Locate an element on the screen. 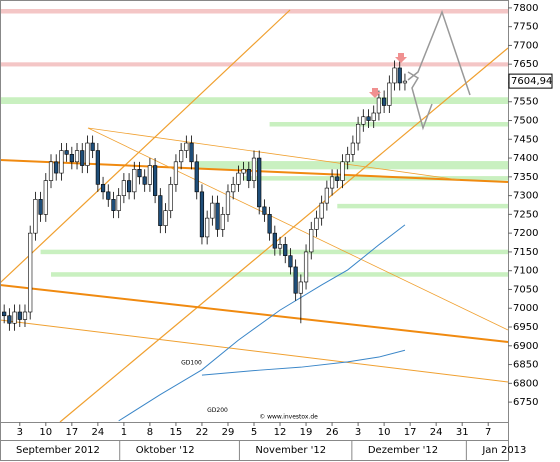 The height and width of the screenshot is (462, 560). x-tick-label: 12 is located at coordinates (280, 432).